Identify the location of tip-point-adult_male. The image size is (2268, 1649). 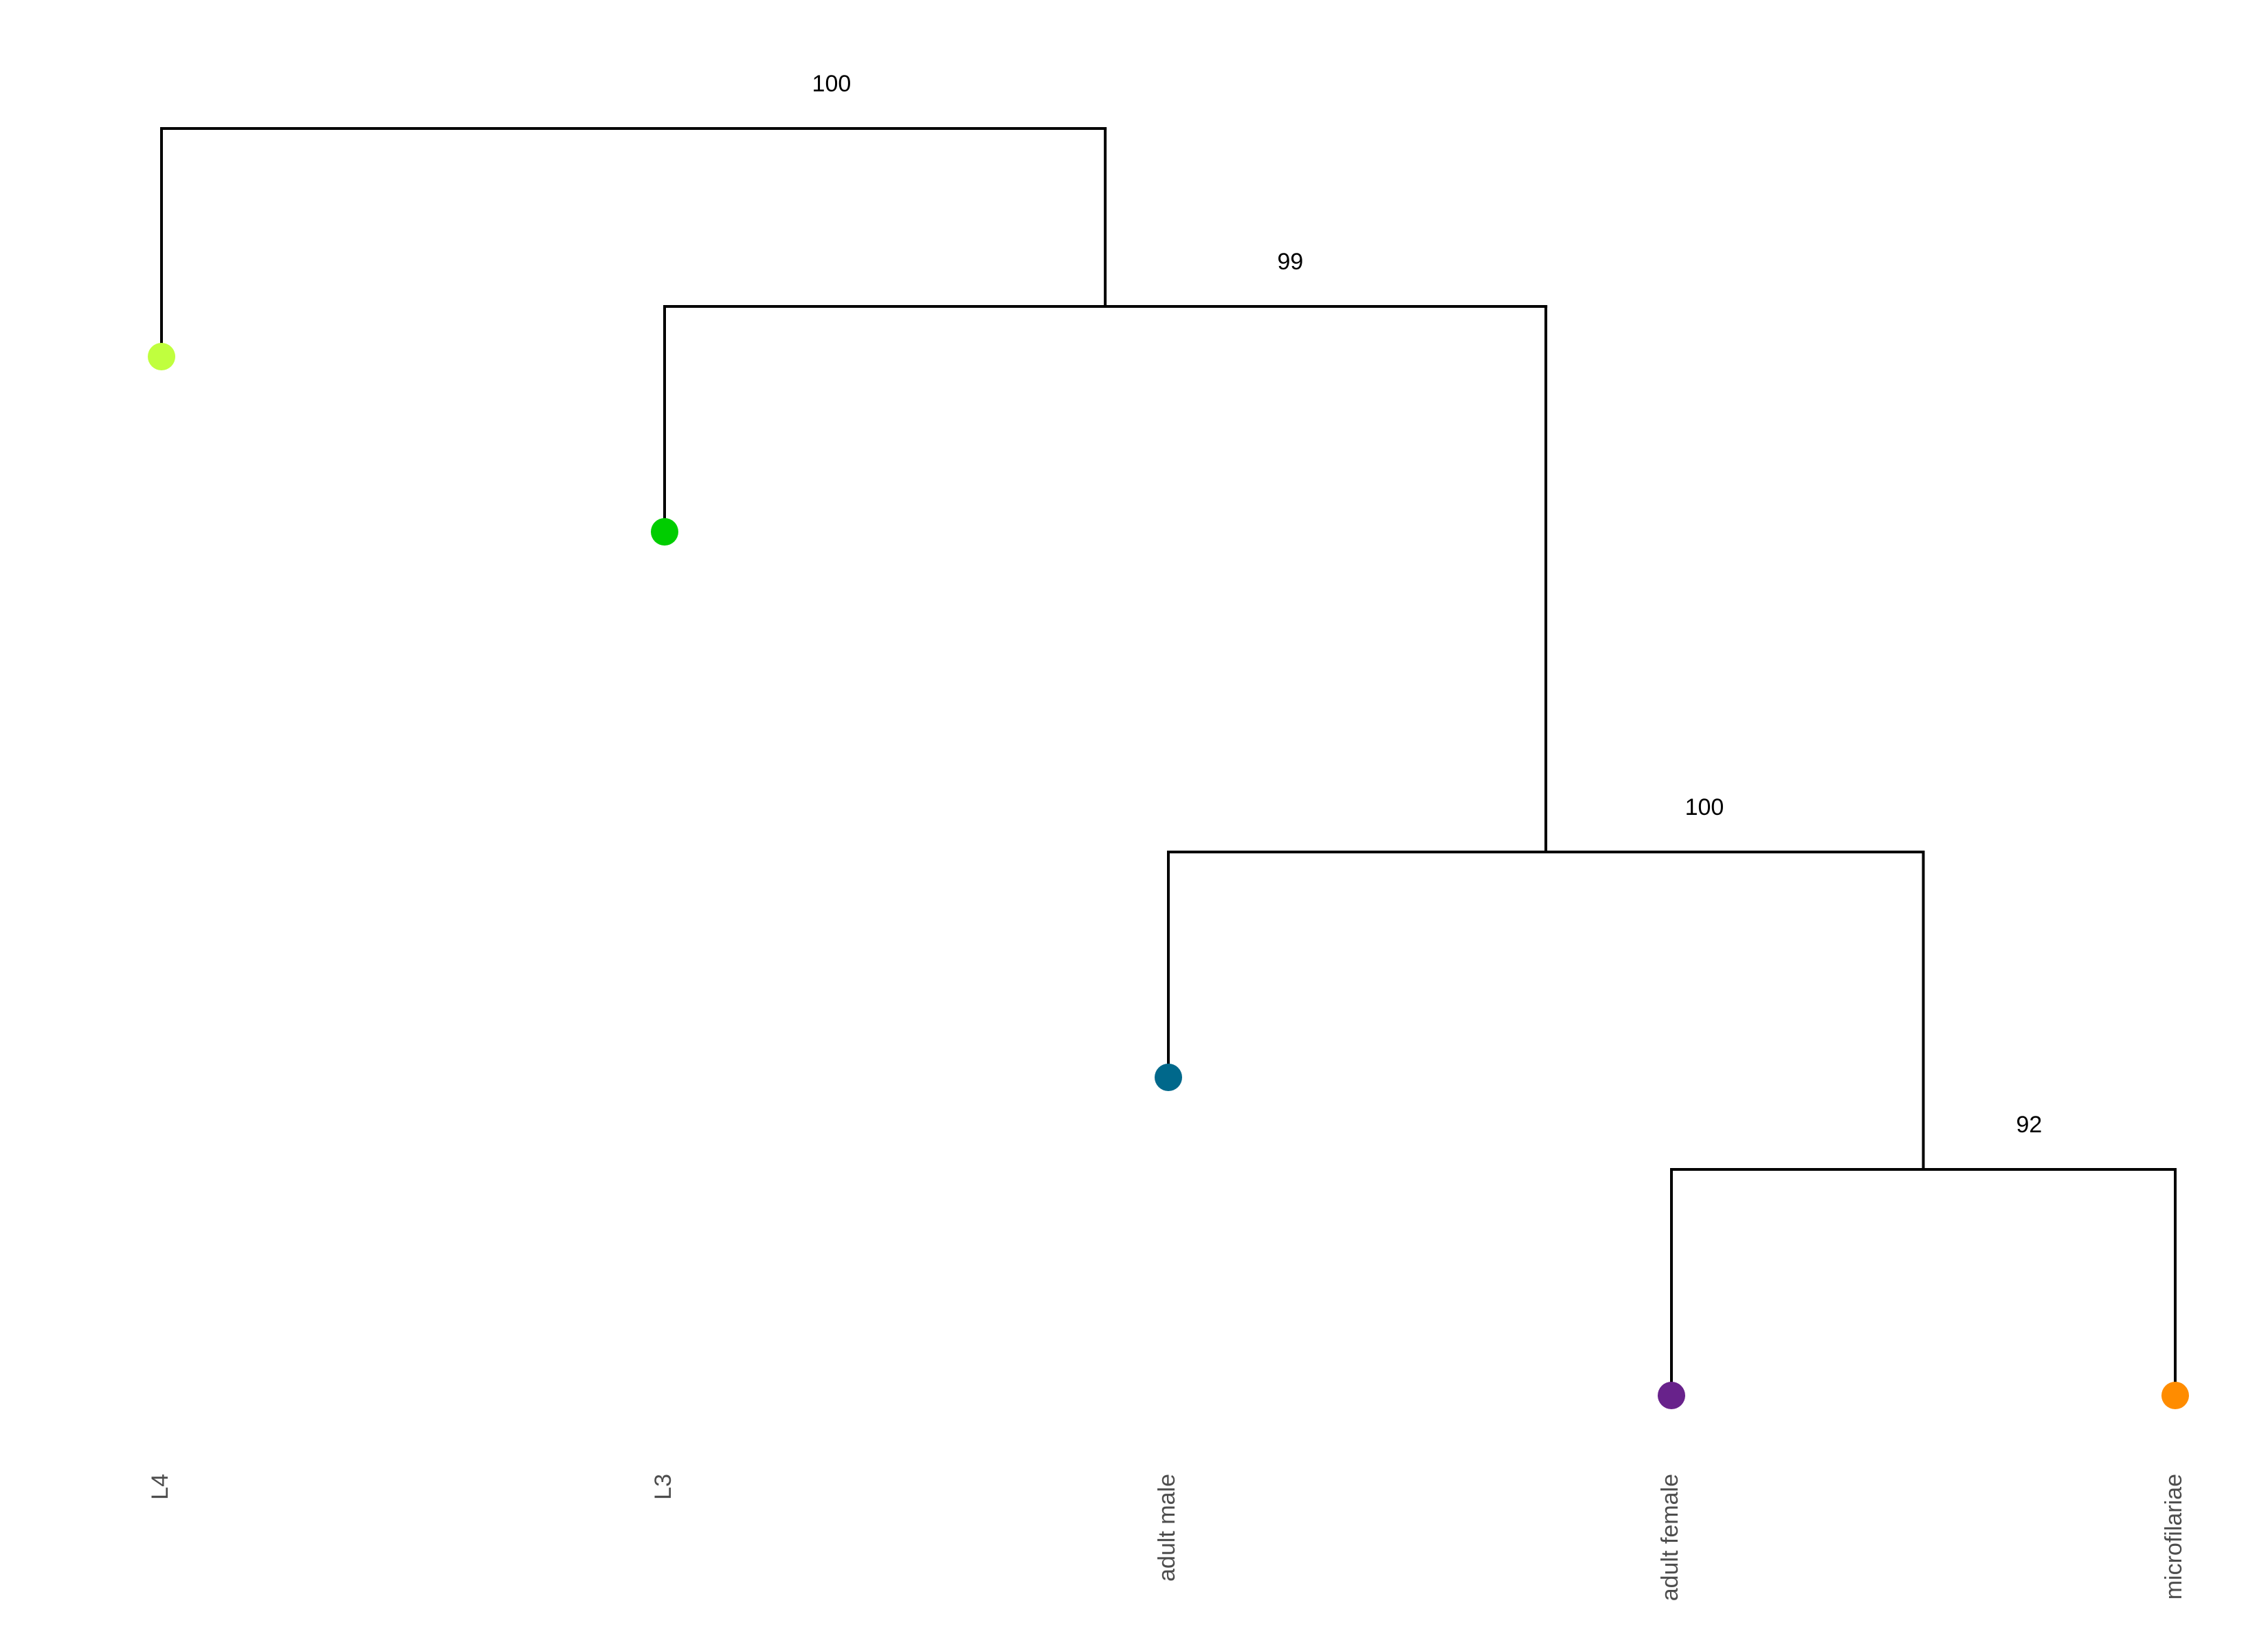
(1168, 1077).